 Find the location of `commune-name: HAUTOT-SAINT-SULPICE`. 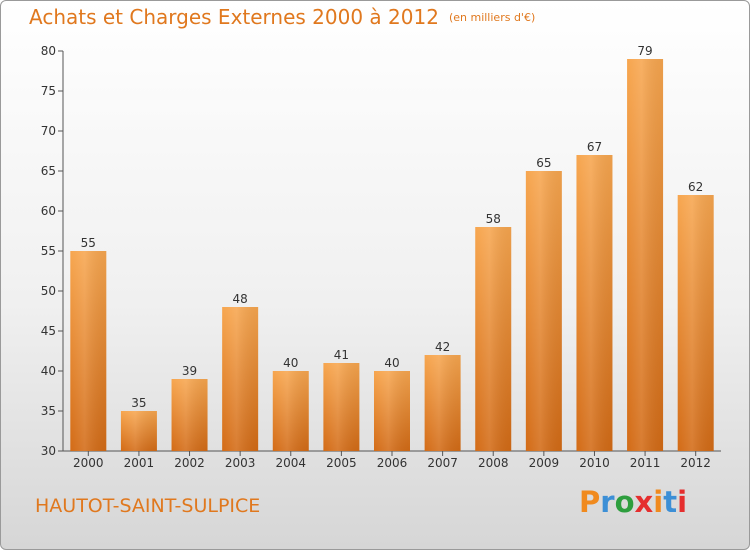

commune-name: HAUTOT-SAINT-SULPICE is located at coordinates (148, 506).